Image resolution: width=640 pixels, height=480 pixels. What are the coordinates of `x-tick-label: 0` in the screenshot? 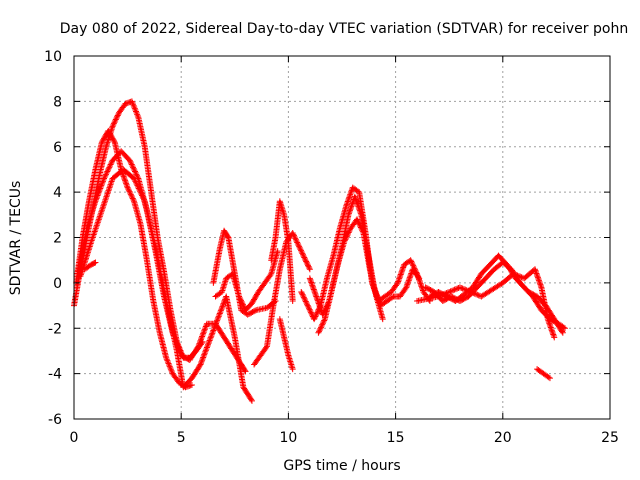 It's located at (74, 438).